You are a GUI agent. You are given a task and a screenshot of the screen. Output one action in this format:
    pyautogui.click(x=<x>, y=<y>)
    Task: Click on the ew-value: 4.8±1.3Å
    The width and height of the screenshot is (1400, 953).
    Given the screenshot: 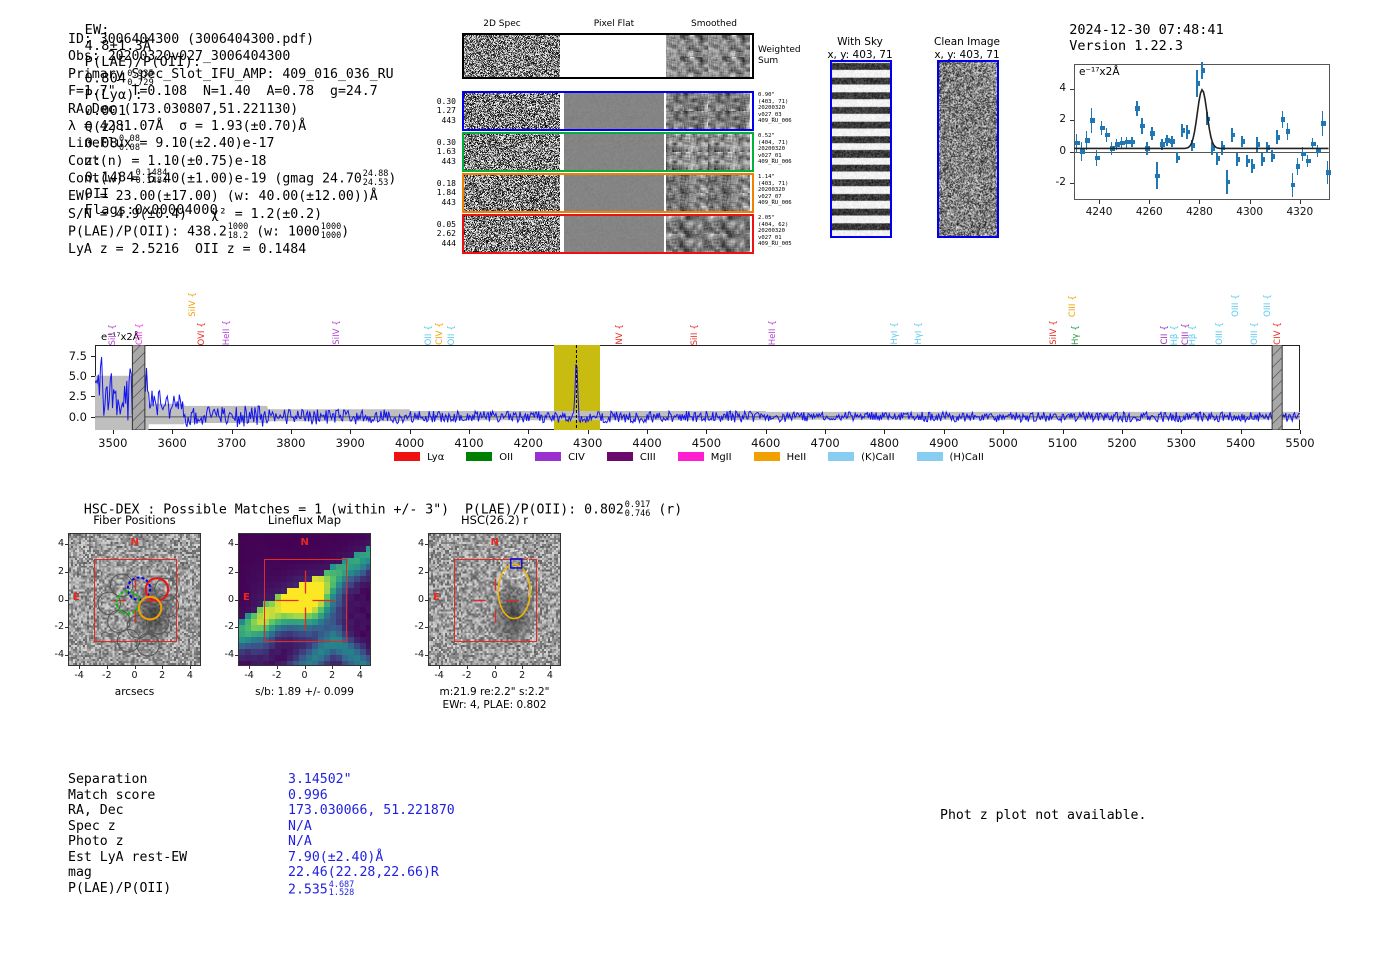 What is the action you would take?
    pyautogui.click(x=118, y=46)
    